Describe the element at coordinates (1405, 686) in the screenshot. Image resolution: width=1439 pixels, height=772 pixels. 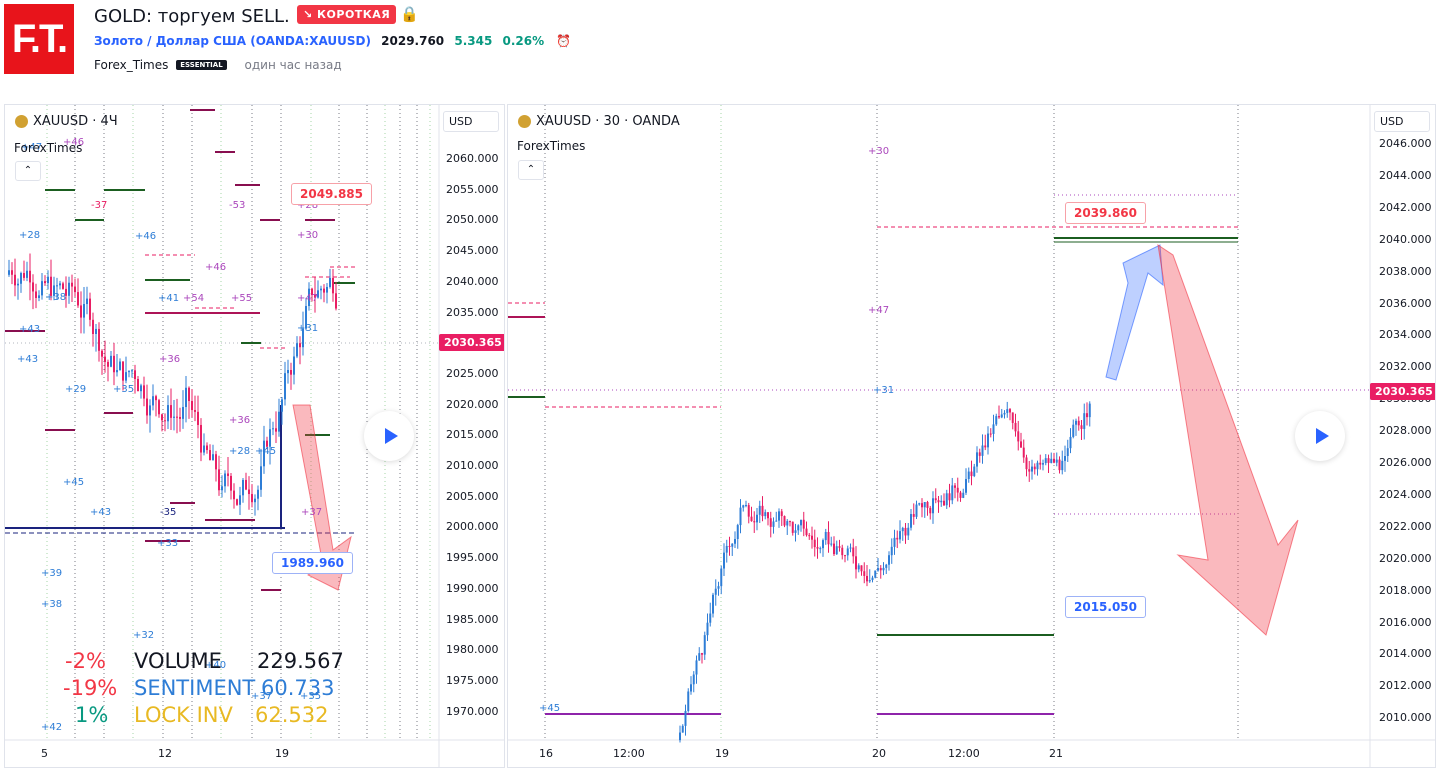
I see `right-y-tick: 2012.000` at that location.